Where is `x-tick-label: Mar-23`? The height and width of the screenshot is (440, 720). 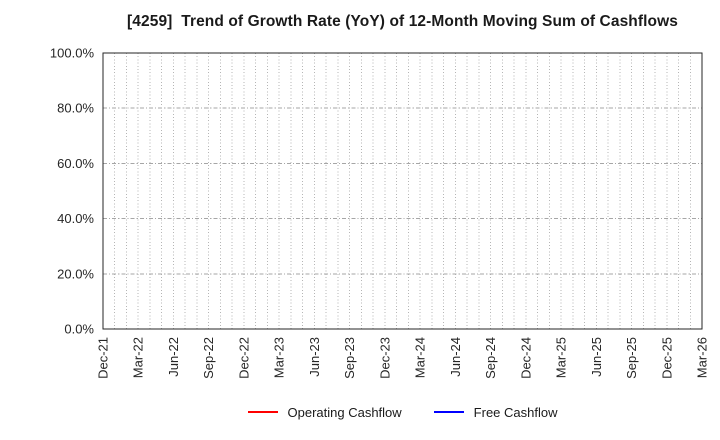 x-tick-label: Mar-23 is located at coordinates (279, 357).